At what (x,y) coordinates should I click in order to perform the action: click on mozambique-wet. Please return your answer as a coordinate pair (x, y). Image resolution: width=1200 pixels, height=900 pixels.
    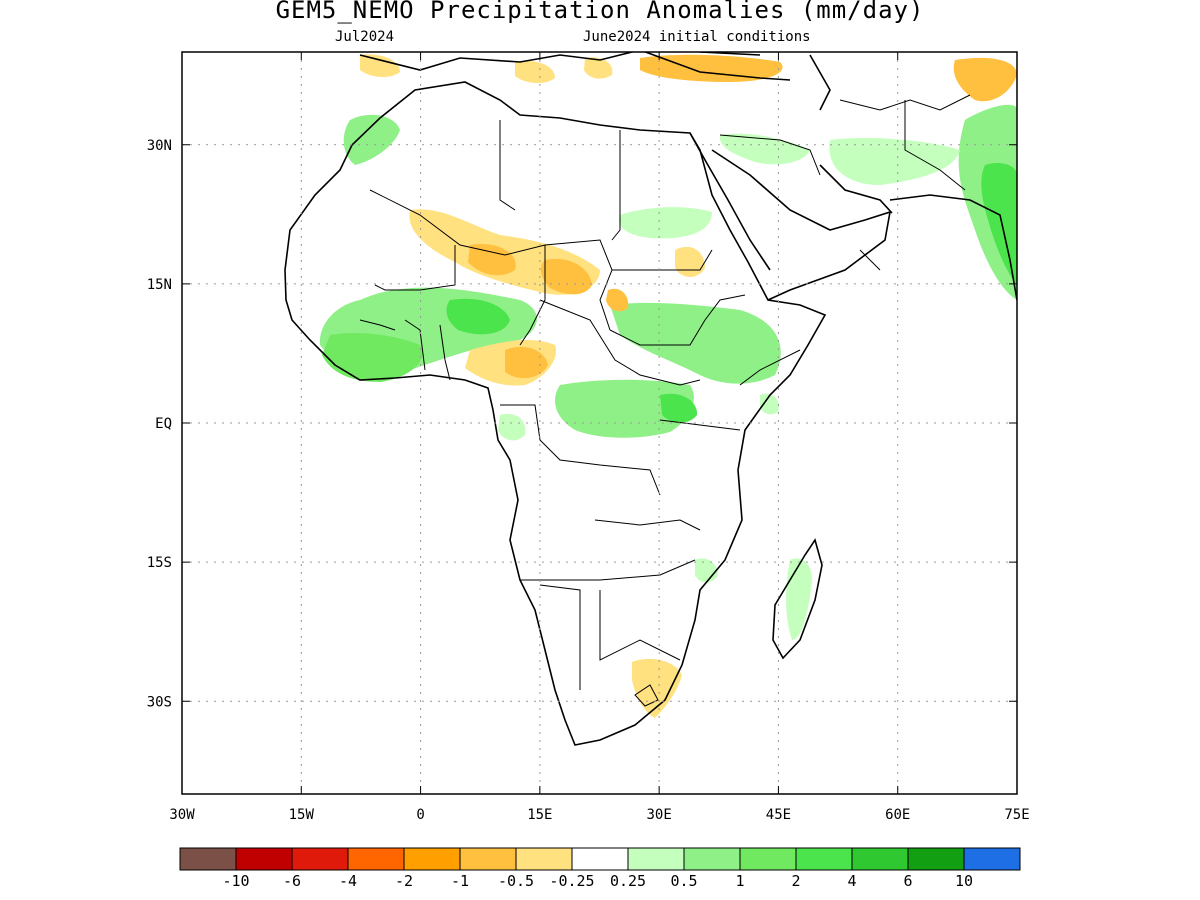
    Looking at the image, I should click on (706, 570).